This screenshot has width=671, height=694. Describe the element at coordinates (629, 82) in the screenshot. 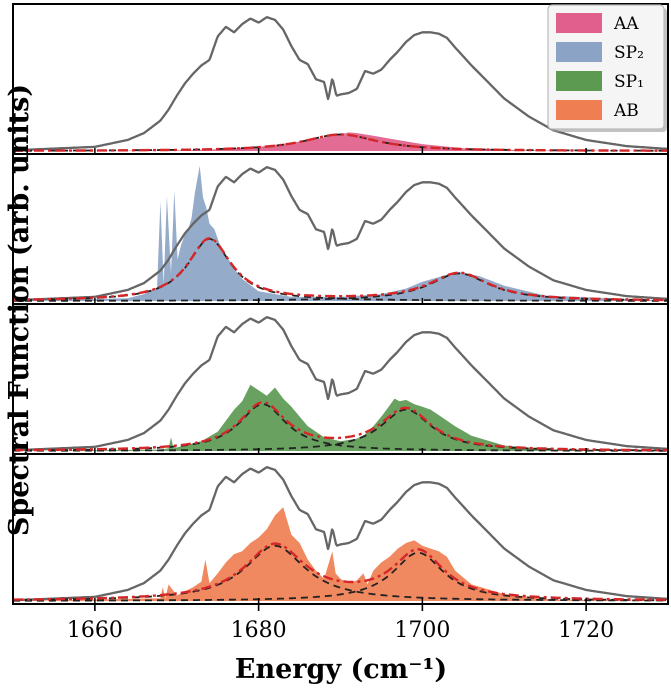

I see `legend-label-3: SP₁` at that location.